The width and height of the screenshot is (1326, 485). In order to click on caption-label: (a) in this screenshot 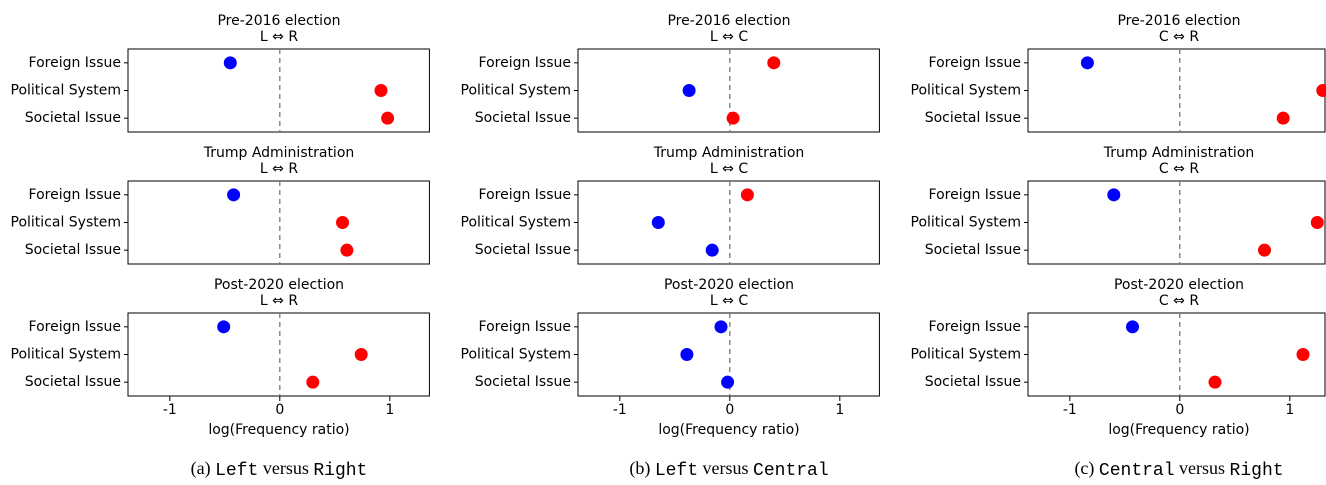, I will do `click(201, 468)`.